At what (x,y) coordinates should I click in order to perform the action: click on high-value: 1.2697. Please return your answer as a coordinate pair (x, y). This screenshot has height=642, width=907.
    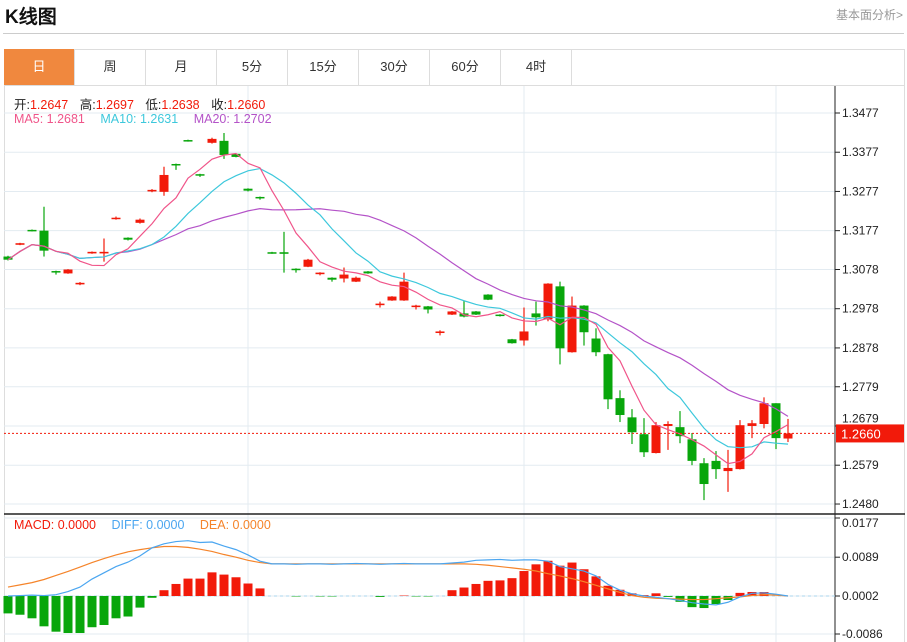
    Looking at the image, I should click on (114, 105).